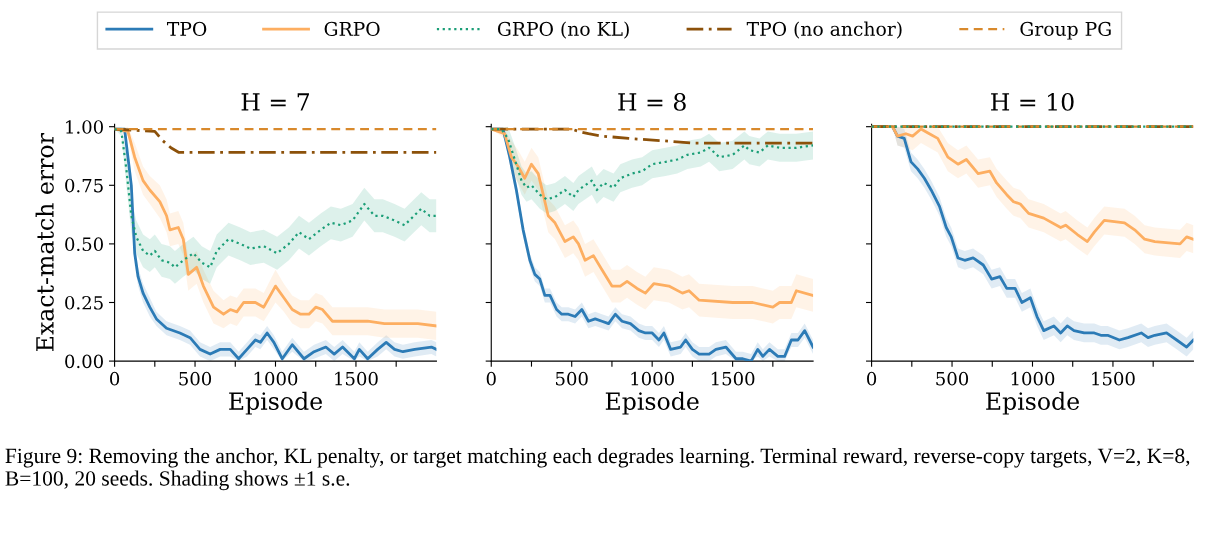 Image resolution: width=1219 pixels, height=543 pixels. Describe the element at coordinates (84, 127) in the screenshot. I see `y-tick-label: 1.00` at that location.